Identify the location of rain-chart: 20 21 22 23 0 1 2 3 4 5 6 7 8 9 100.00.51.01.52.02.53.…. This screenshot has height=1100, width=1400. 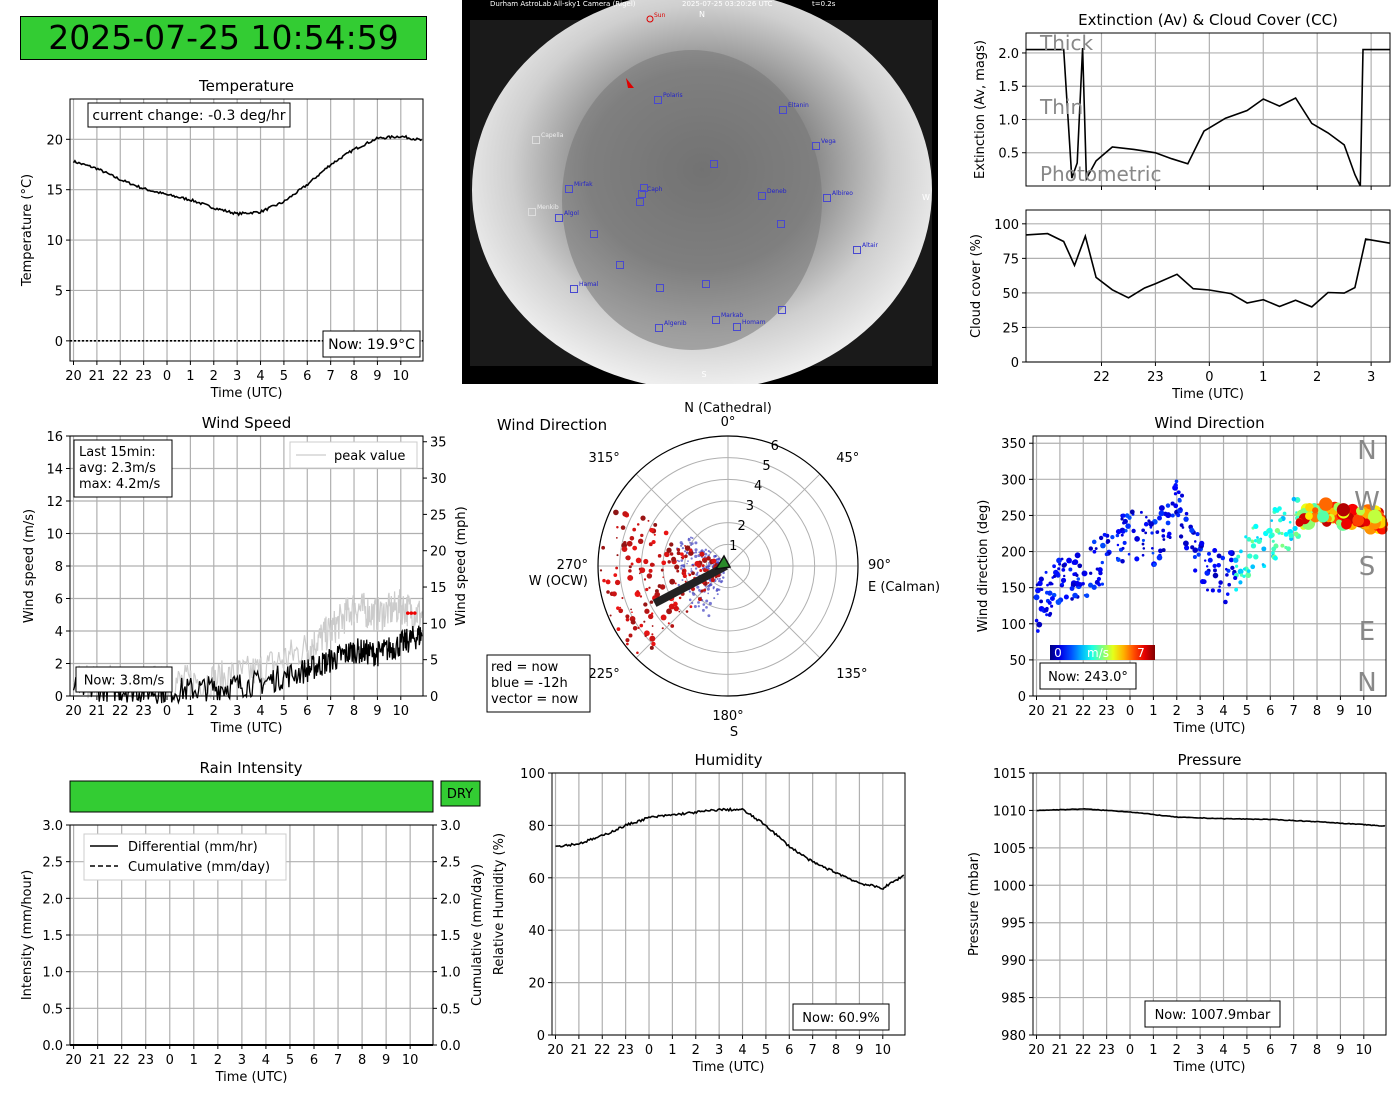
(252, 952).